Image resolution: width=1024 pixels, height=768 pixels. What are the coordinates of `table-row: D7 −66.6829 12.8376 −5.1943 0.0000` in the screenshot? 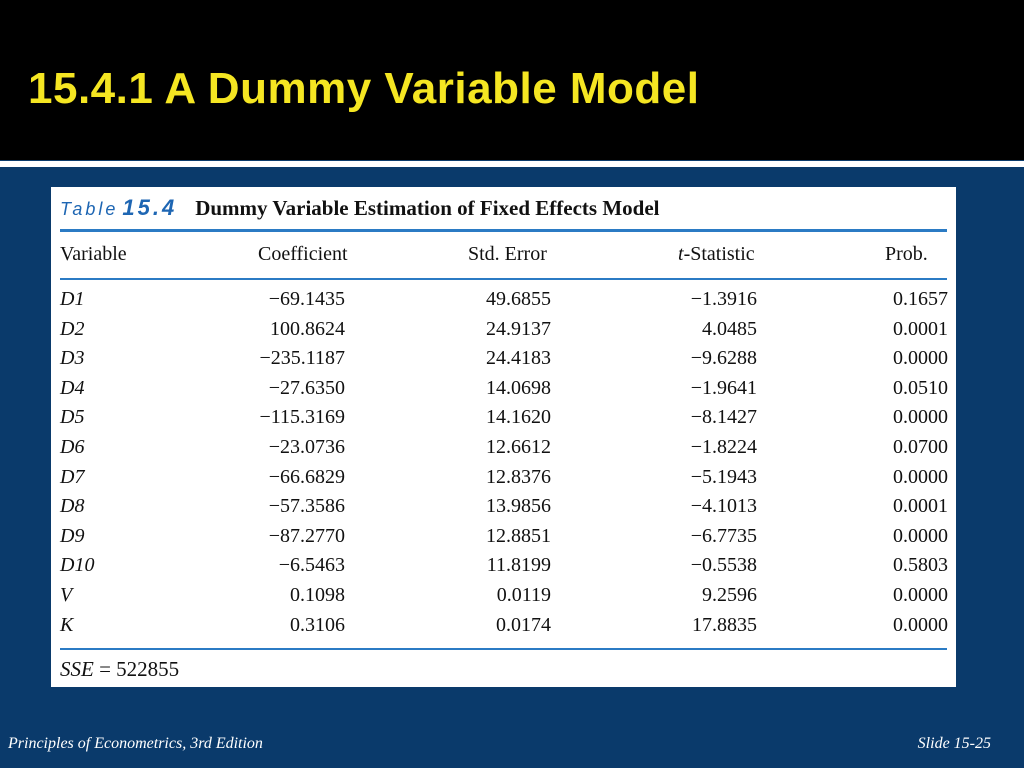 It's located at (503, 480).